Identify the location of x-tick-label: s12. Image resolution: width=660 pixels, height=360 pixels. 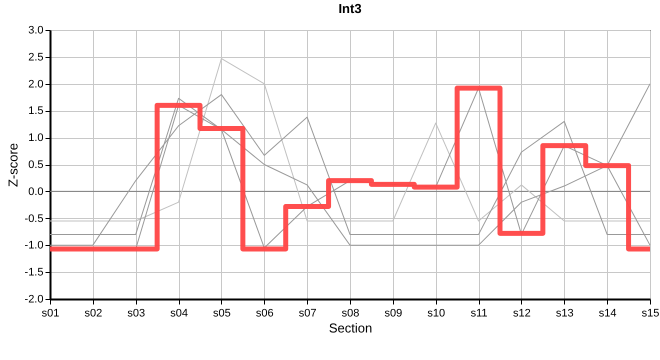
(522, 314).